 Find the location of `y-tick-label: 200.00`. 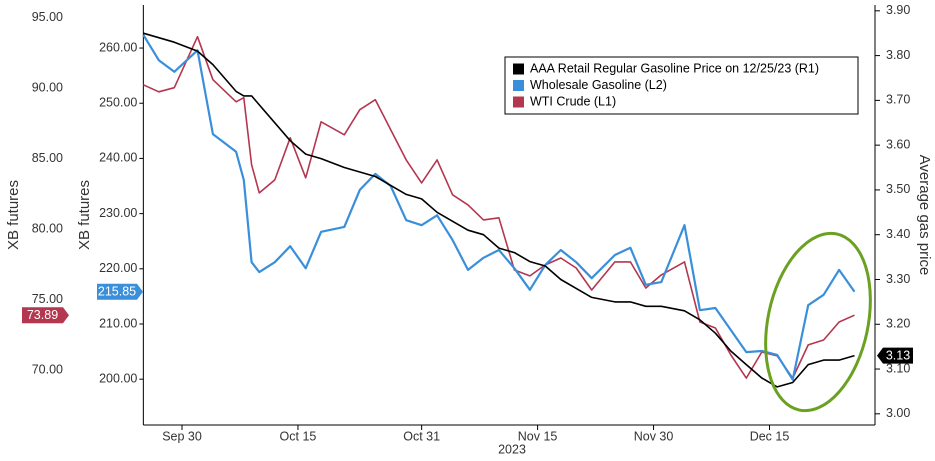

y-tick-label: 200.00 is located at coordinates (118, 378).